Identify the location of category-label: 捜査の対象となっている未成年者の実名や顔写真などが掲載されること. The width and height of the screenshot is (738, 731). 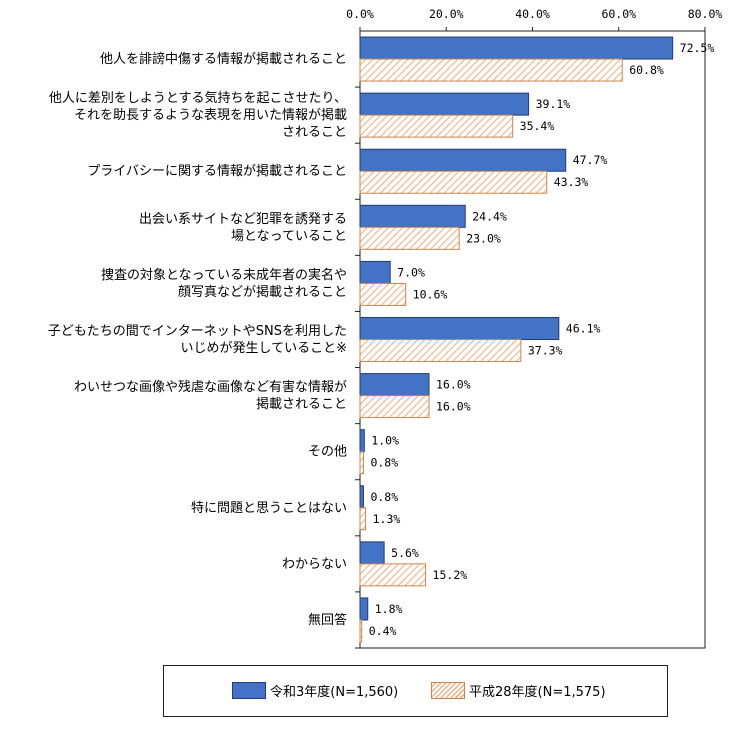
(224, 283).